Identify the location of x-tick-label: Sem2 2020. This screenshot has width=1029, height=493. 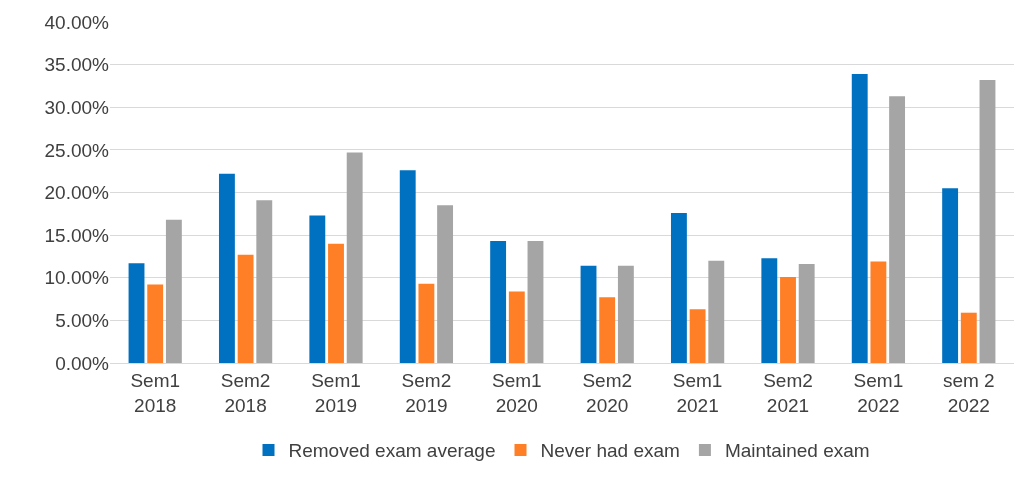
(607, 392).